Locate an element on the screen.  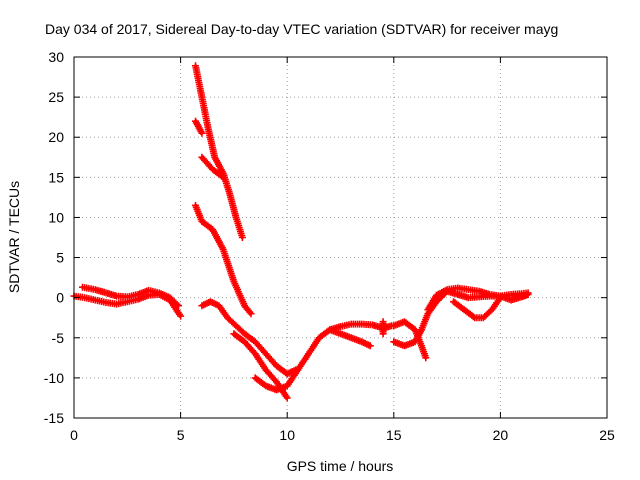
x-tick-label: 0 is located at coordinates (74, 435).